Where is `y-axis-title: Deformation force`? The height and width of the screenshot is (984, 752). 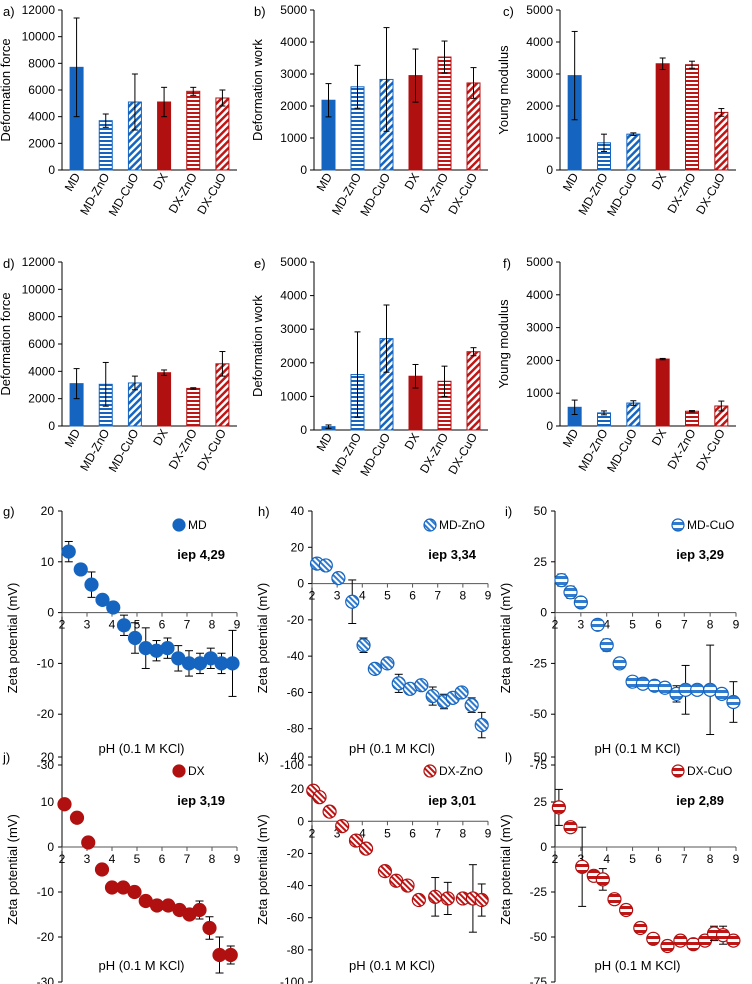
y-axis-title: Deformation force is located at coordinates (6, 343).